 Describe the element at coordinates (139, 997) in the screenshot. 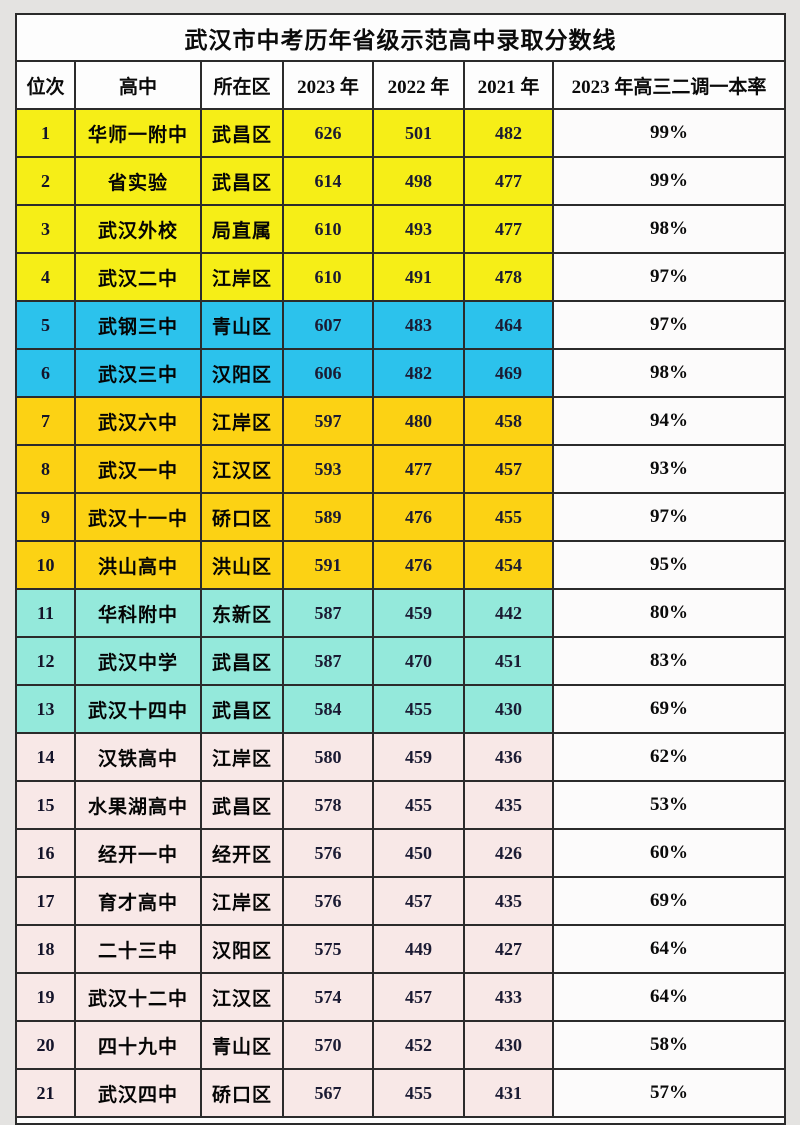

I see `school-cell: 武汉十二中` at that location.